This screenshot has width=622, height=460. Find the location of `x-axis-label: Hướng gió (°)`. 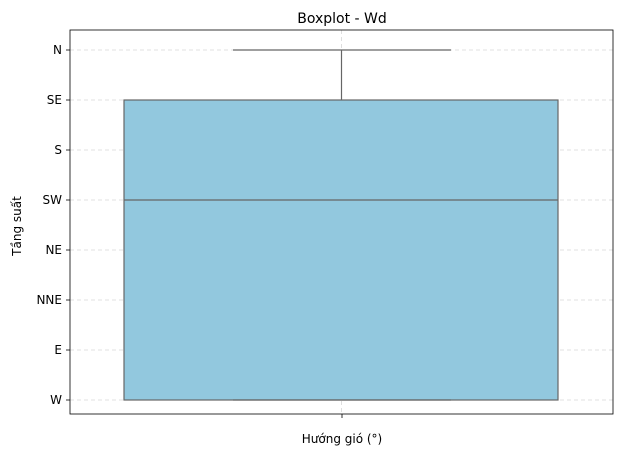

x-axis-label: Hướng gió (°) is located at coordinates (342, 439).